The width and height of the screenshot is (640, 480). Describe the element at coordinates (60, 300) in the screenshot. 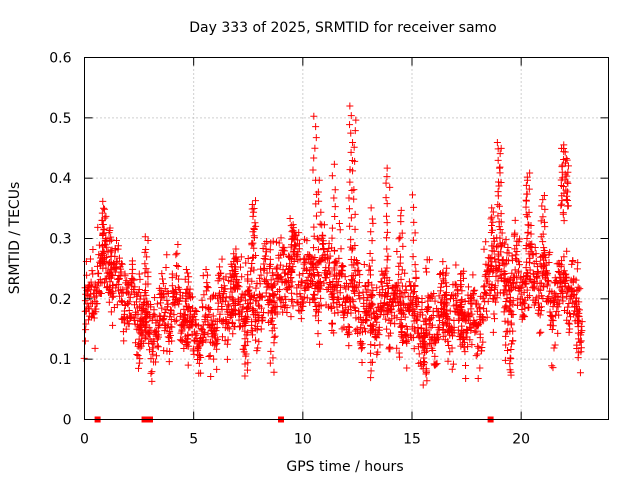

I see `y-tick-label: 0.2` at that location.